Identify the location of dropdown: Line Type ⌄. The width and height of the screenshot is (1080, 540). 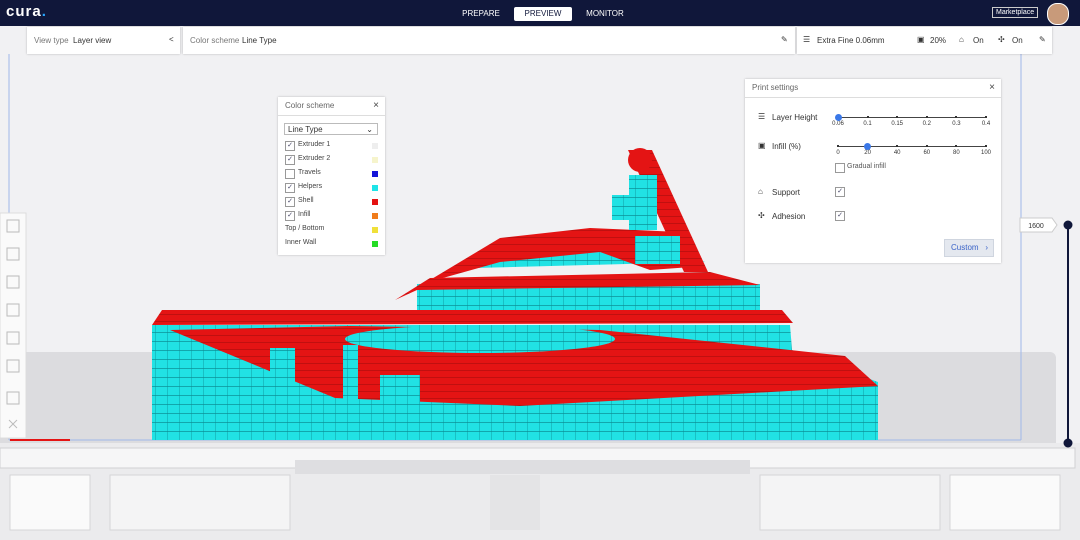
(331, 129).